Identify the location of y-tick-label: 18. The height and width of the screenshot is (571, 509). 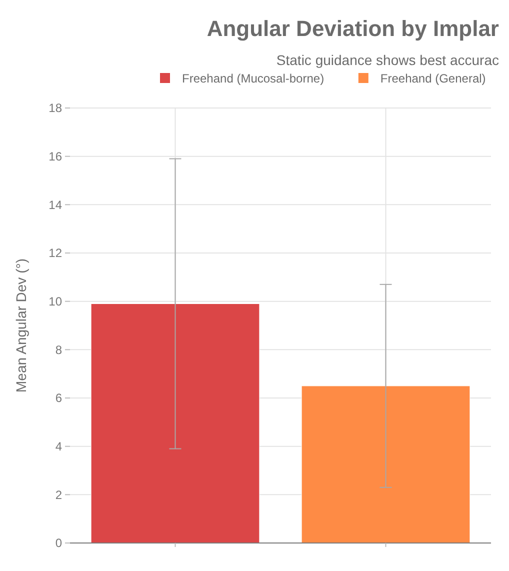
(55, 108).